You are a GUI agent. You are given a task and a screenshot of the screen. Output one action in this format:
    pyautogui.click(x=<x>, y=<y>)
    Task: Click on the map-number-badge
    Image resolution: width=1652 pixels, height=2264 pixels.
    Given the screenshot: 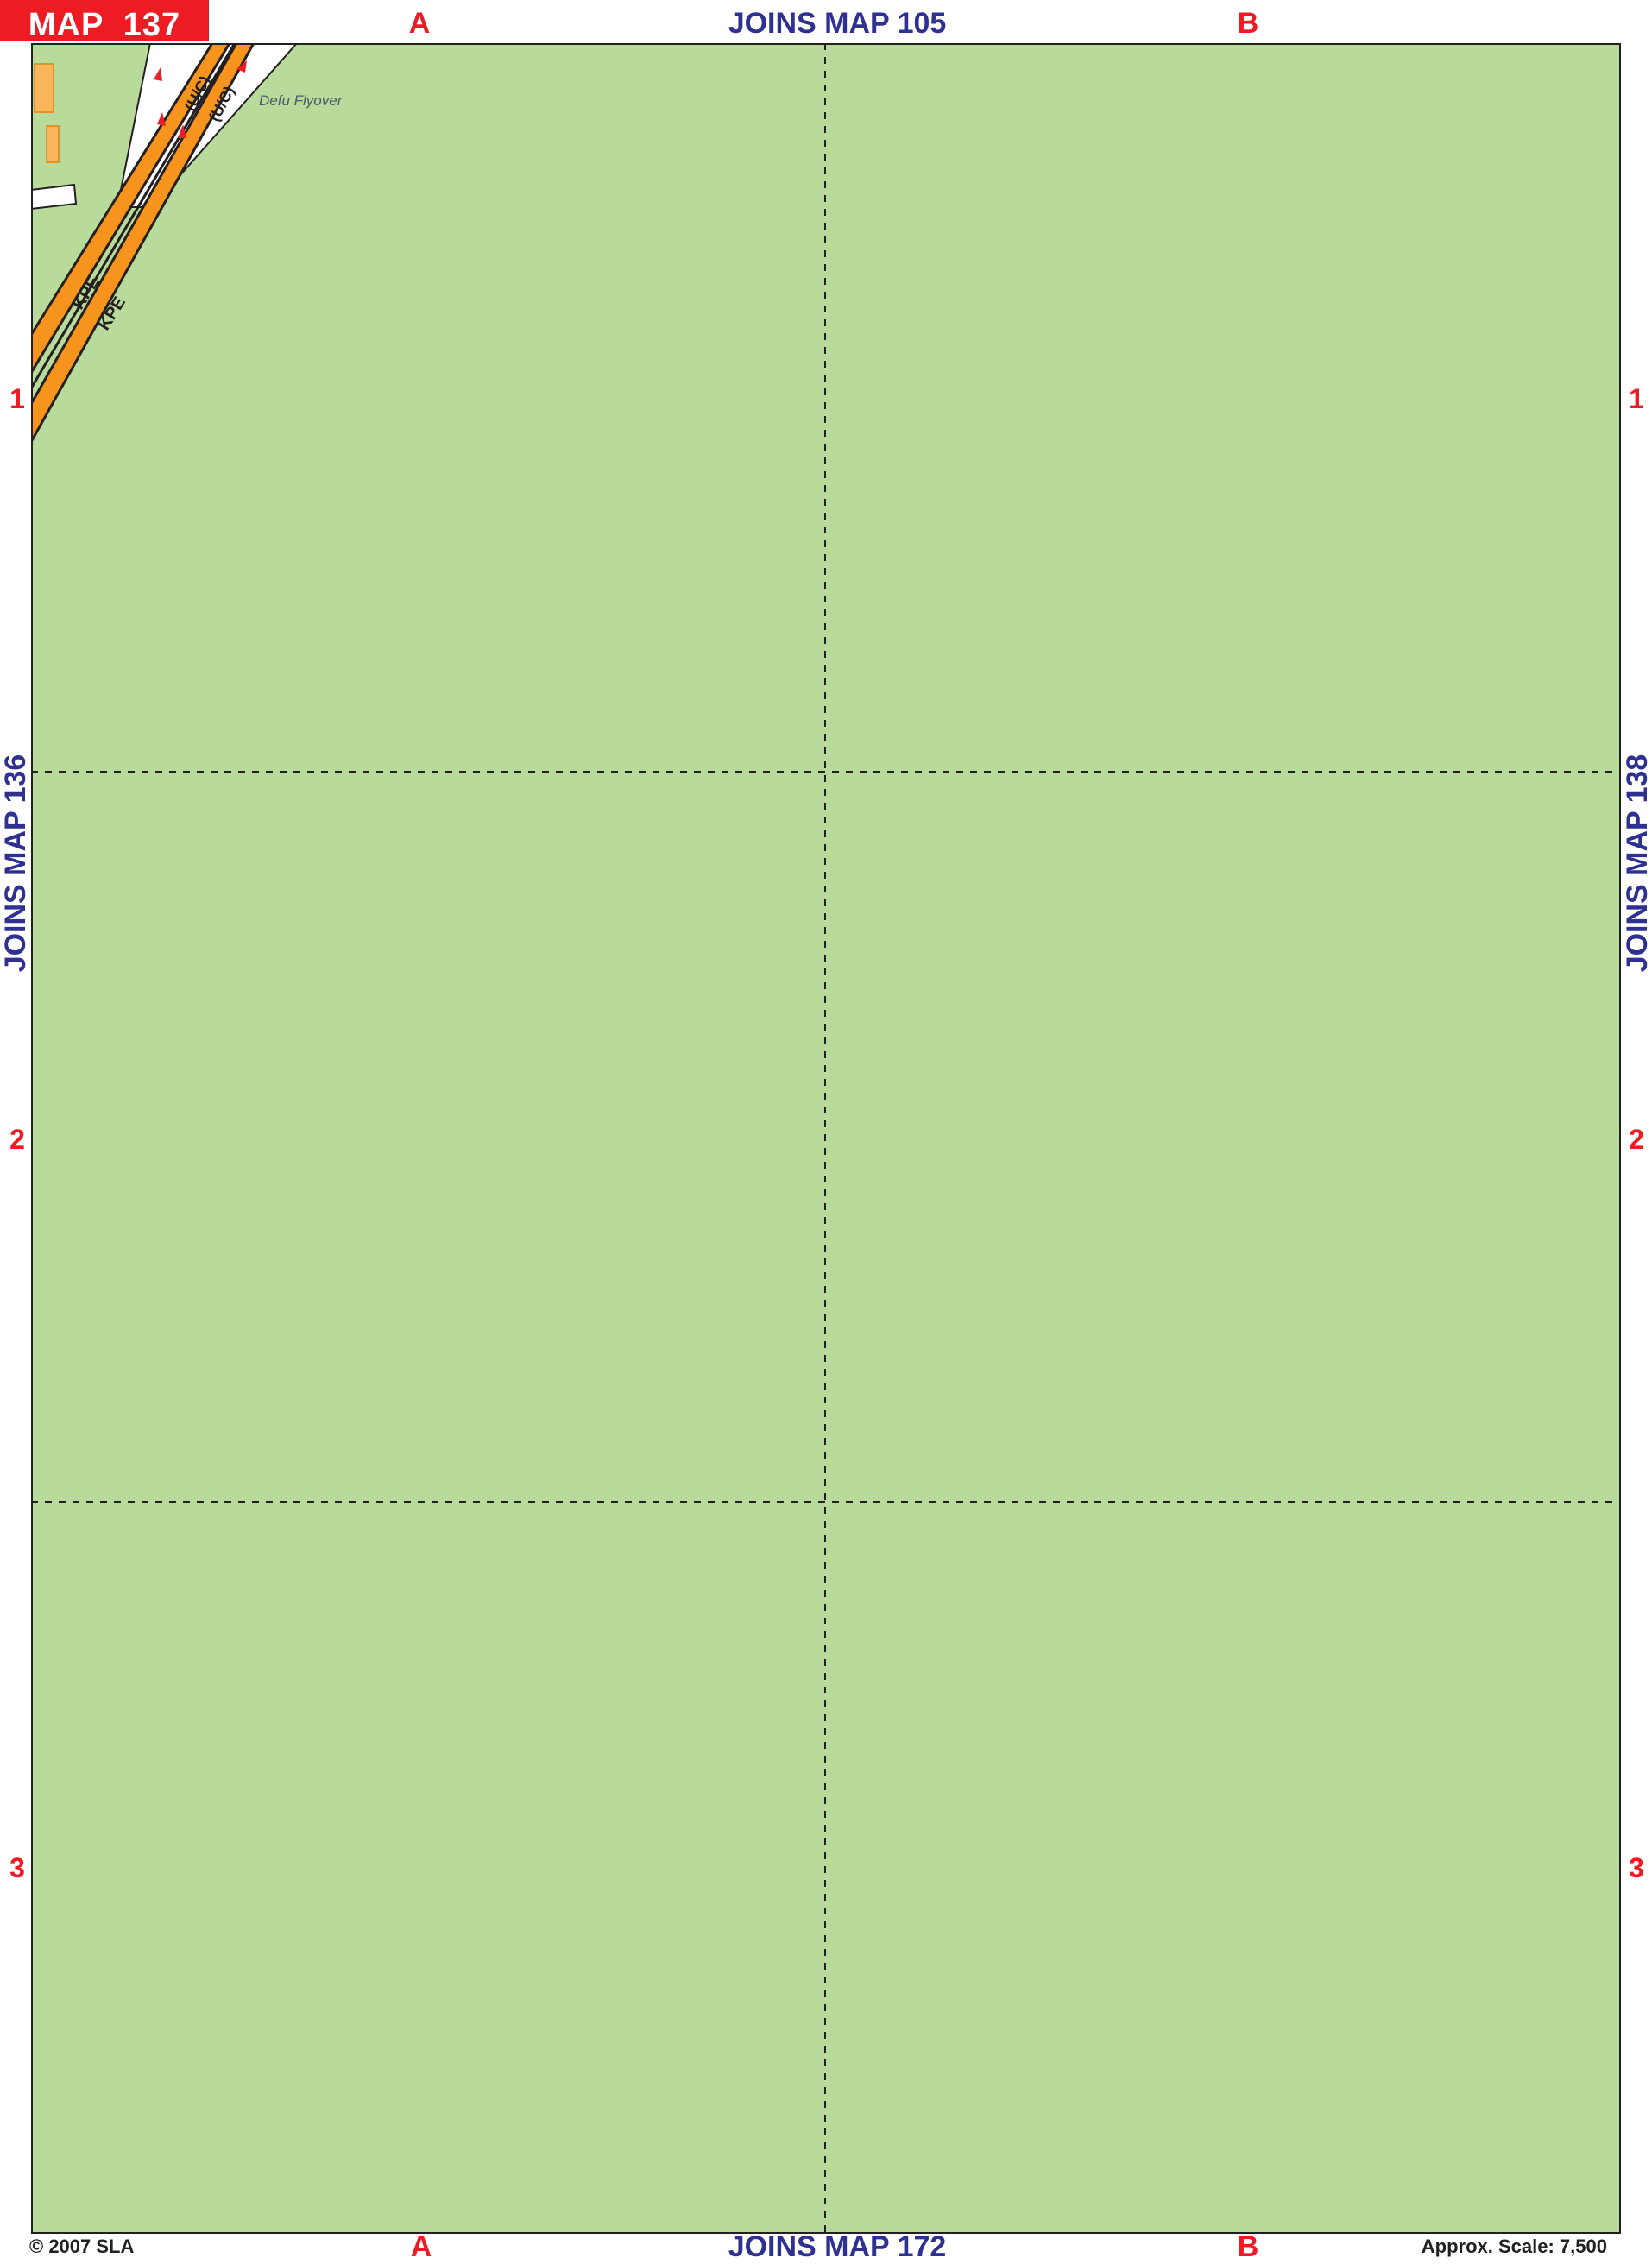 What is the action you would take?
    pyautogui.click(x=104, y=20)
    